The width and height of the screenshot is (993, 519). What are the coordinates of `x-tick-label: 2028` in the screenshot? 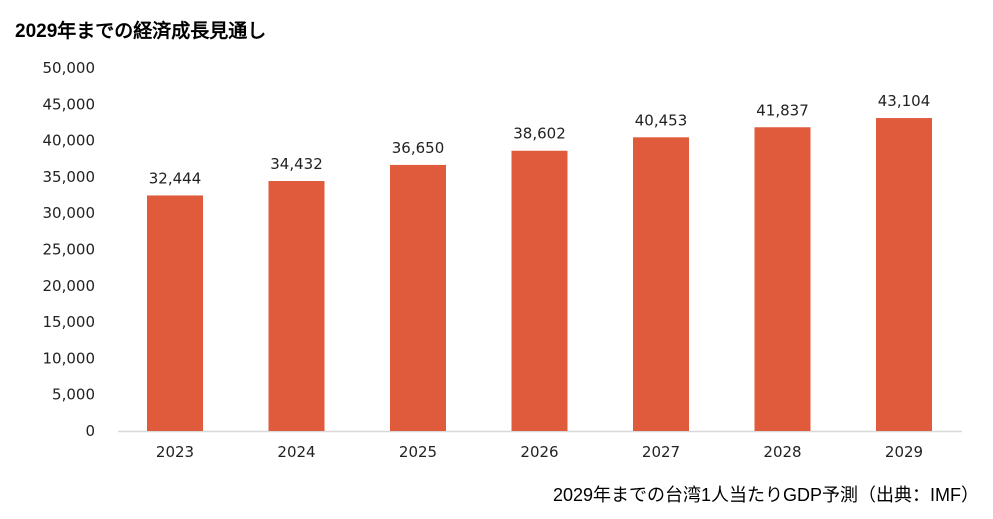 It's located at (782, 452).